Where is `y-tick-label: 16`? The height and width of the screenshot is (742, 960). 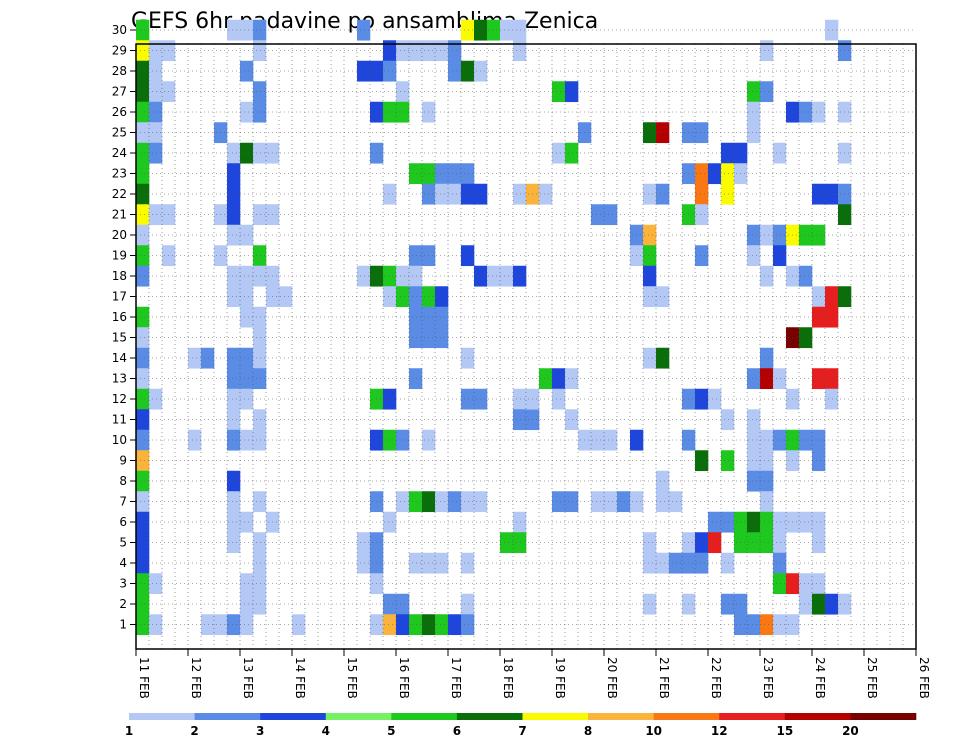
y-tick-label: 16 is located at coordinates (119, 317).